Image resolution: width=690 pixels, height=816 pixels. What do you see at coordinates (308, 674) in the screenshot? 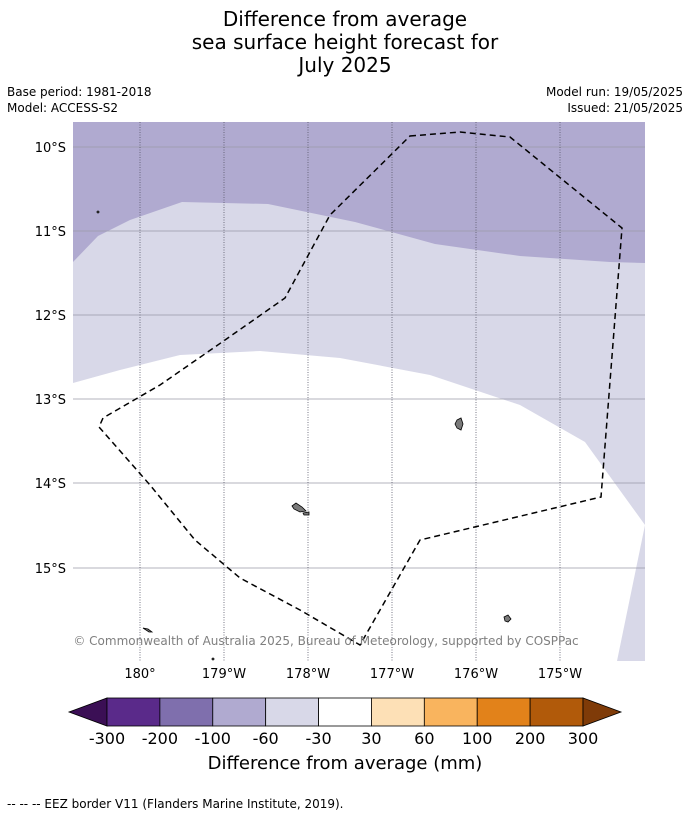
I see `lon-label: 178°W` at bounding box center [308, 674].